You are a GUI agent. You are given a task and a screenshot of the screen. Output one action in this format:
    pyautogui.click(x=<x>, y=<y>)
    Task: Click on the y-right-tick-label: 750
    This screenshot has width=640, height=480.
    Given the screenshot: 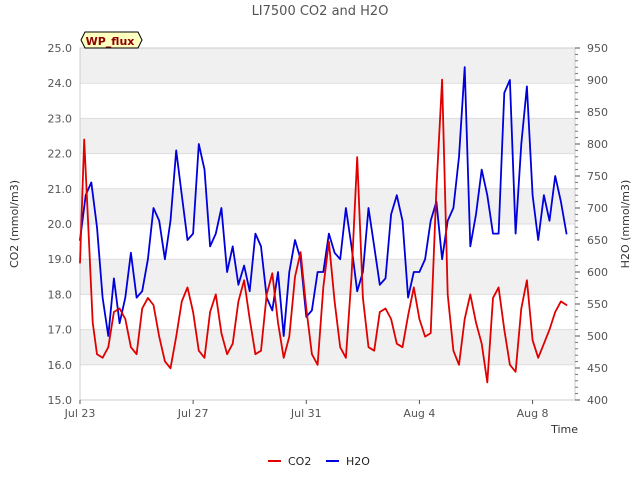 What is the action you would take?
    pyautogui.click(x=597, y=176)
    